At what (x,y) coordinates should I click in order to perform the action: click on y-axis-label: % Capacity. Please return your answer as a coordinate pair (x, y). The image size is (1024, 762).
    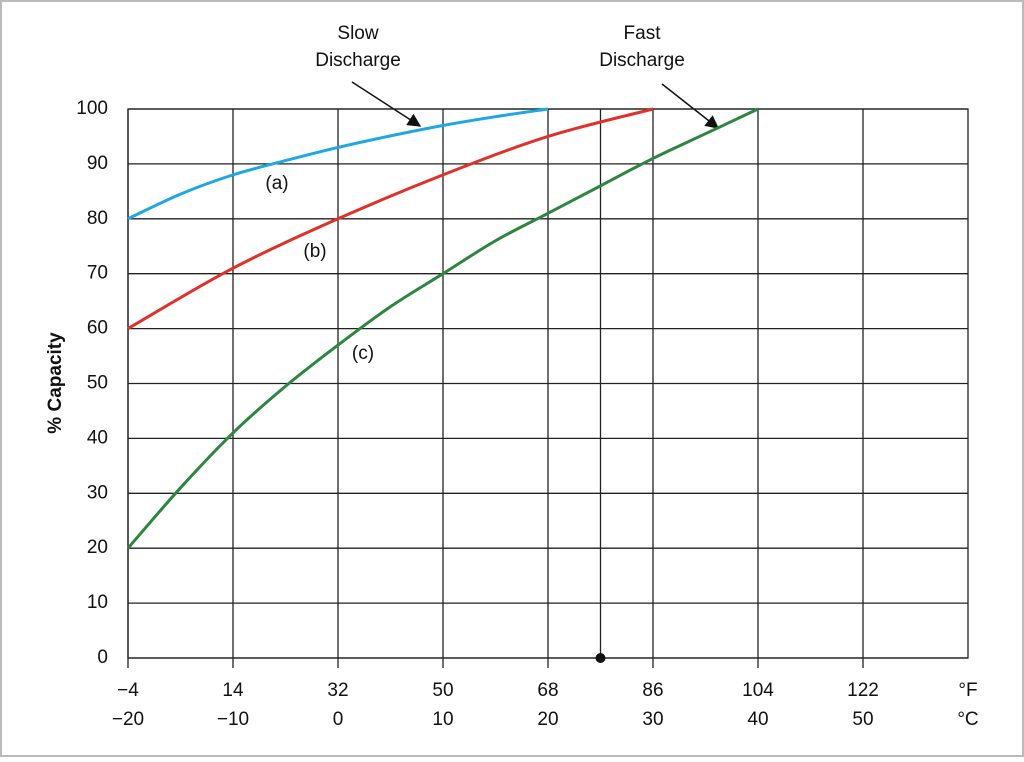
    Looking at the image, I should click on (55, 383).